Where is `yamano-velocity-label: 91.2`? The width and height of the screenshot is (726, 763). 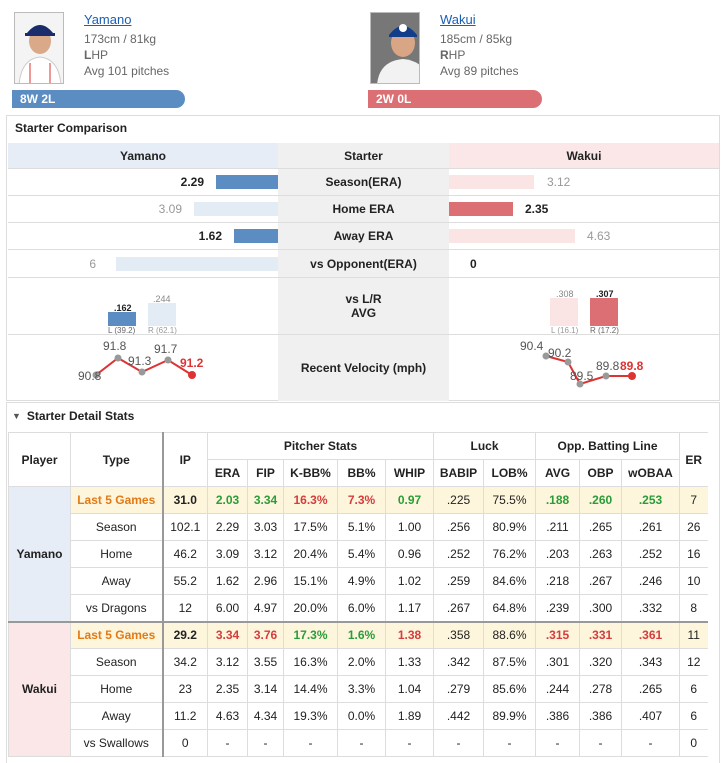 yamano-velocity-label: 91.2 is located at coordinates (192, 363).